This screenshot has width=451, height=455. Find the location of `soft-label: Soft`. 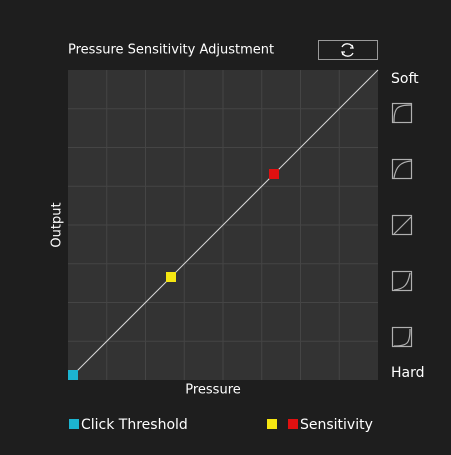

soft-label: Soft is located at coordinates (405, 79).